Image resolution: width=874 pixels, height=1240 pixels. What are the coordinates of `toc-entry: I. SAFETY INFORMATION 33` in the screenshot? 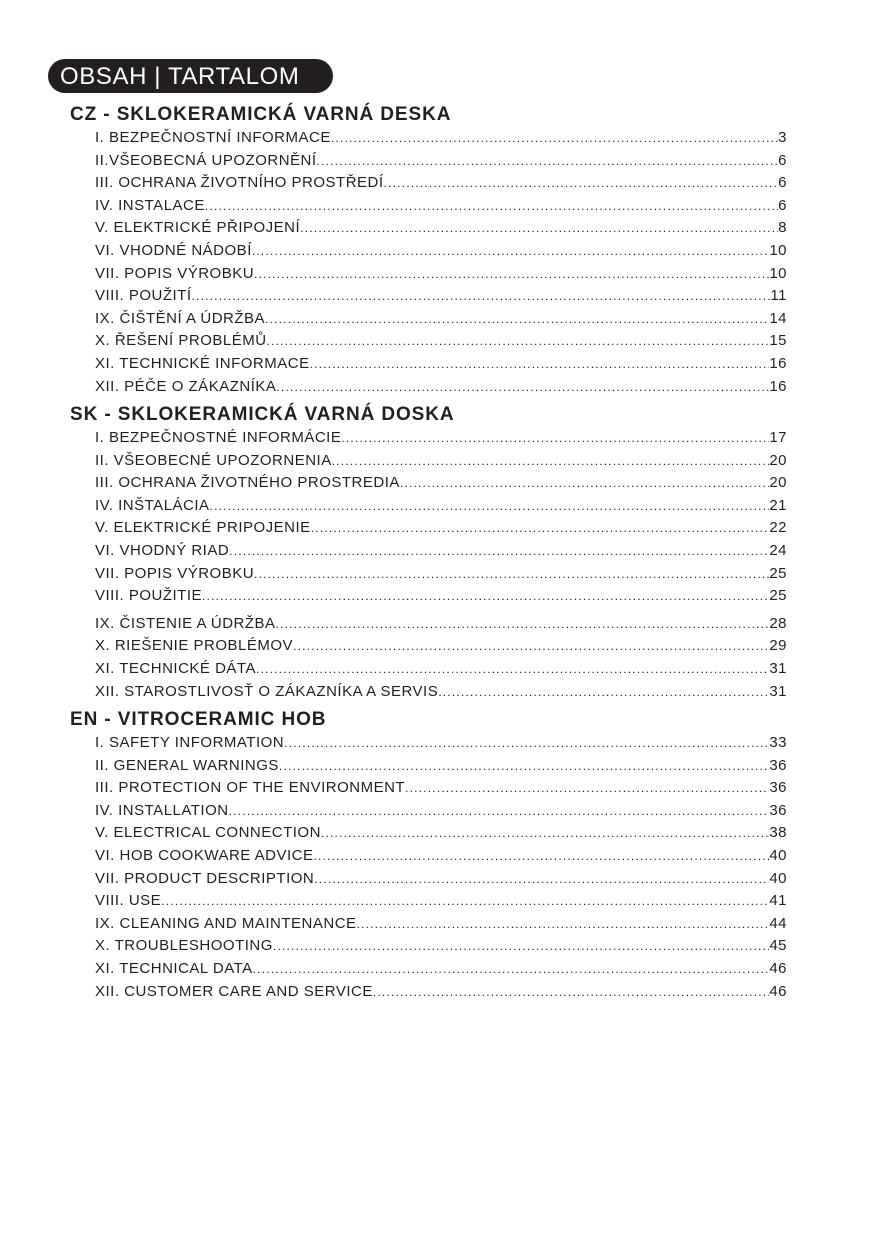 It's located at (441, 743).